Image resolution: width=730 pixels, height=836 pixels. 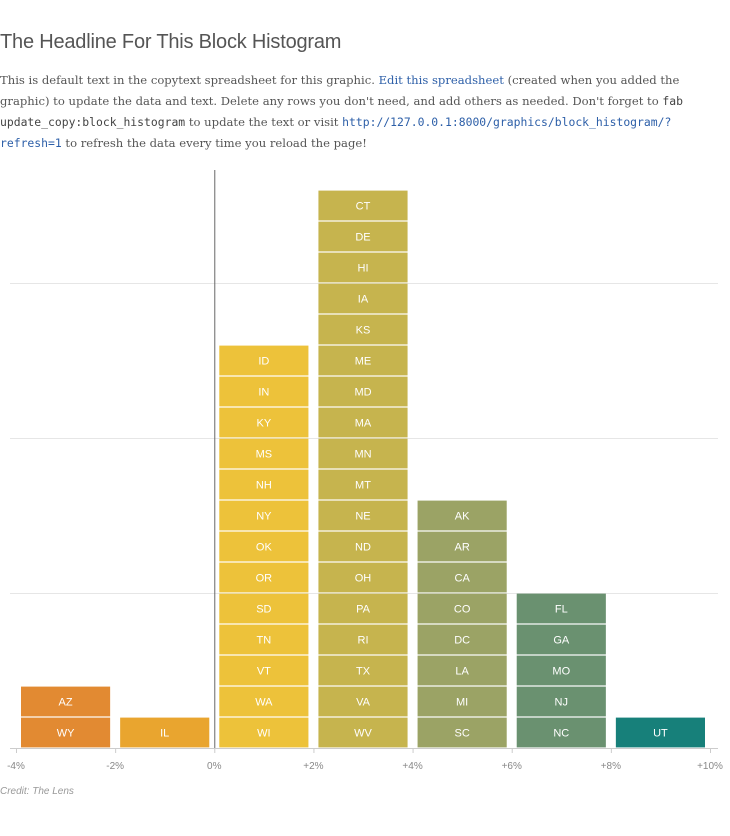 I want to click on edit-spreadsheet-link: Edit this spreadsheet, so click(x=441, y=80).